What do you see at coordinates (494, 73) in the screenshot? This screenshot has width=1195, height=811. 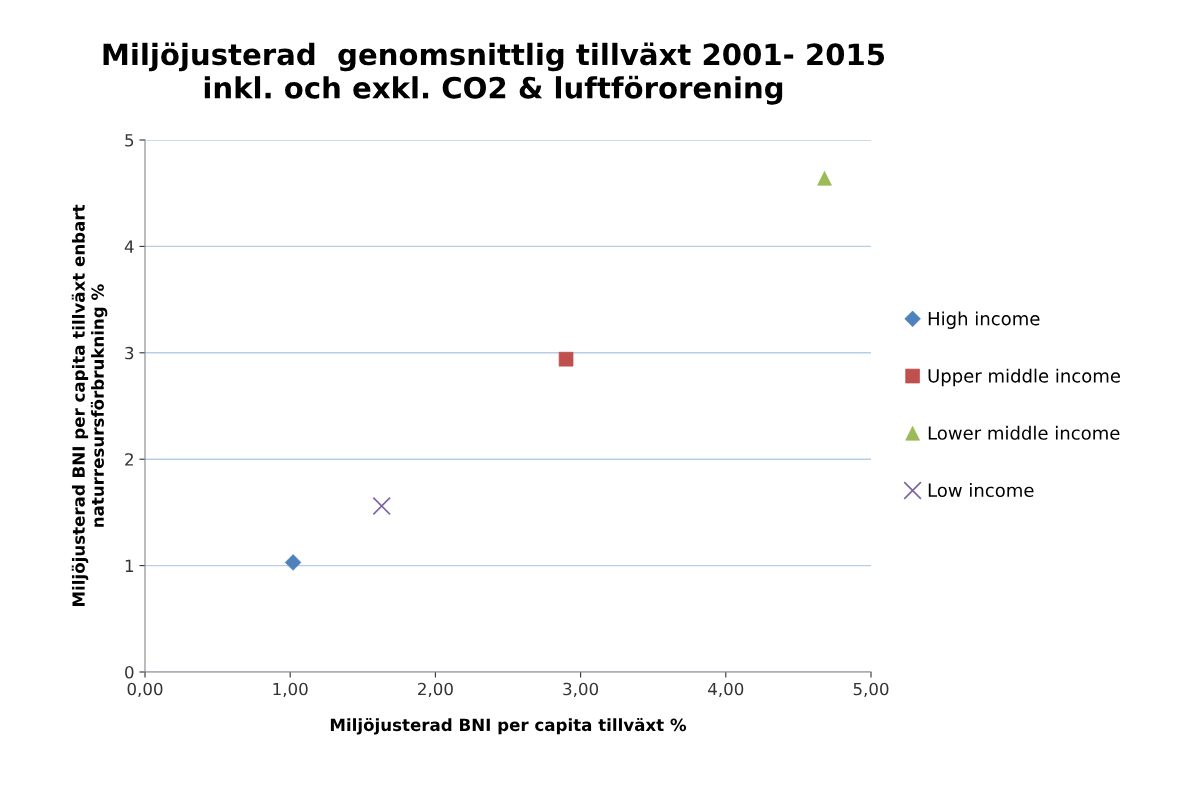 I see `chart-title: Miljöjusterad genomsnittlig tillväxt 2001- 2015 inkl. och exkl. CO2 & luftförorening` at bounding box center [494, 73].